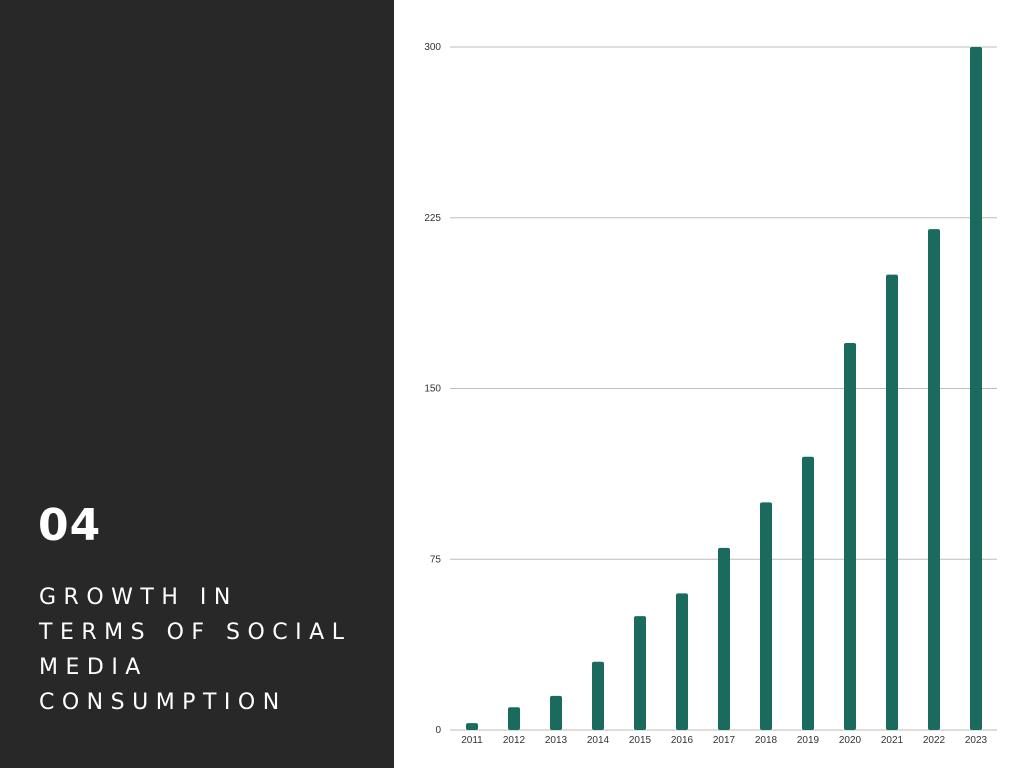  Describe the element at coordinates (724, 740) in the screenshot. I see `x-tick-label-2017: 2017` at that location.